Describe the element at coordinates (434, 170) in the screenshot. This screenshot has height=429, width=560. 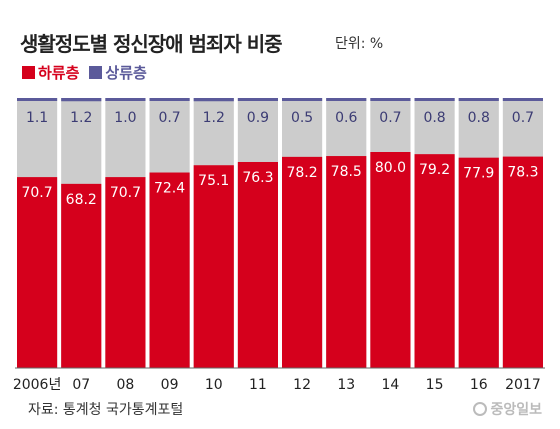
I see `data-label-lower: 79.2` at that location.